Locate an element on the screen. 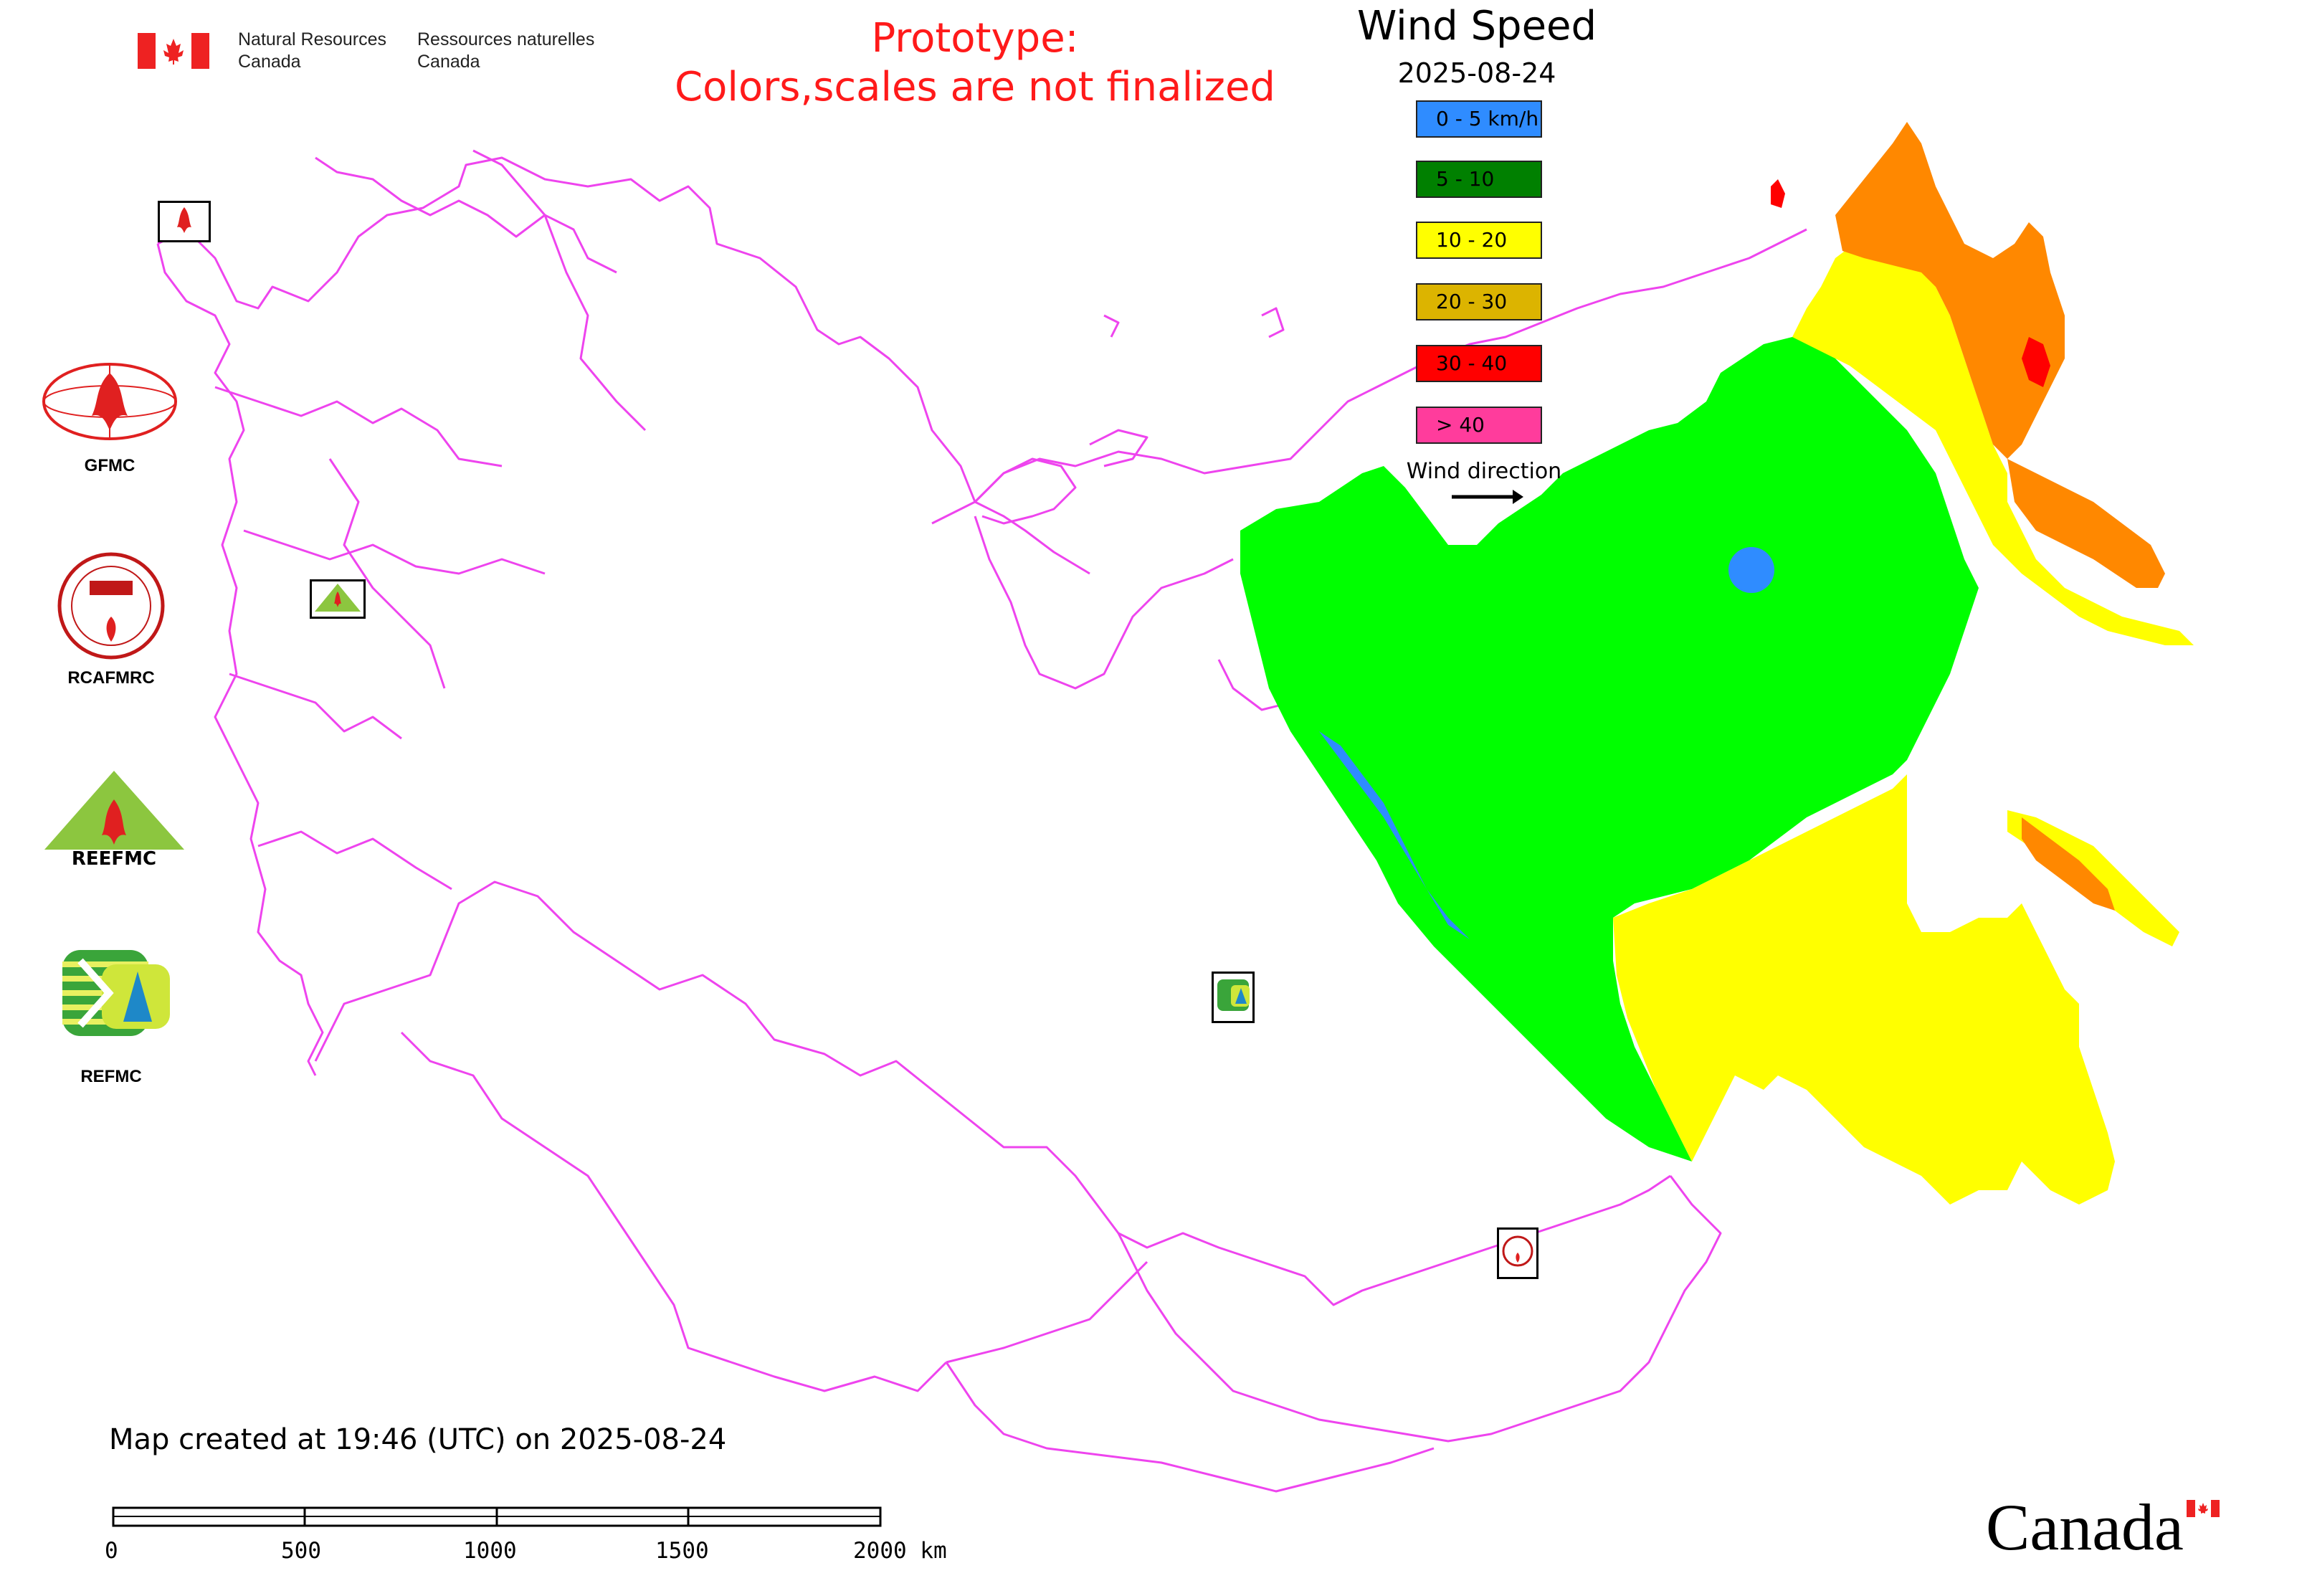 This screenshot has height=1596, width=2302. zone-20-30-kmh-south is located at coordinates (2068, 864).